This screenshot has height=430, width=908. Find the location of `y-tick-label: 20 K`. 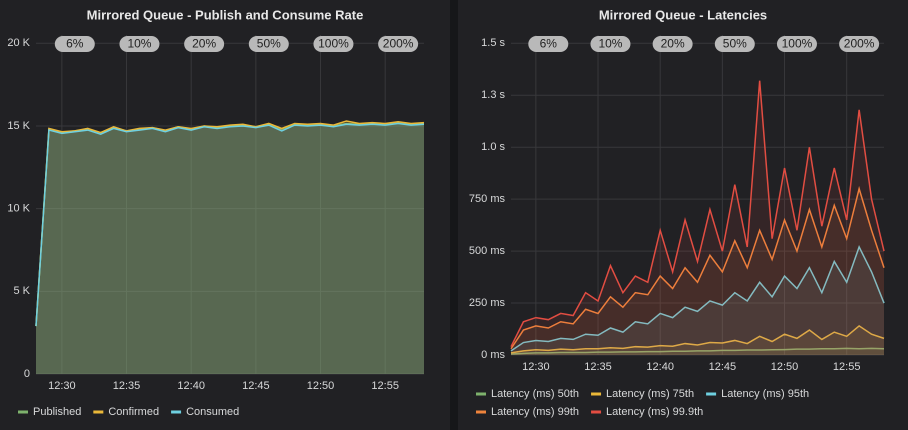

y-tick-label: 20 K is located at coordinates (18, 43).